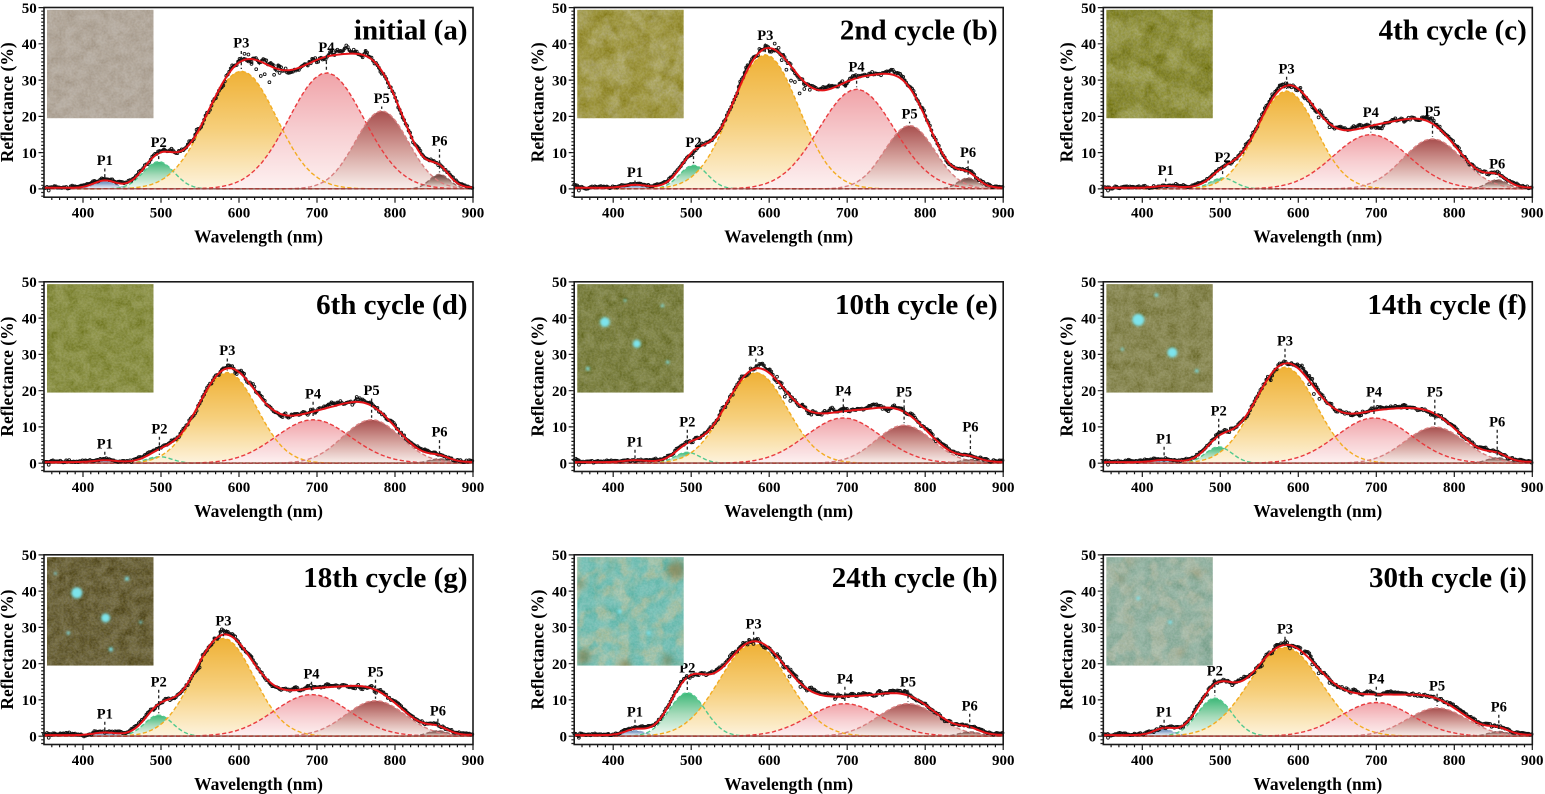 The width and height of the screenshot is (1545, 794). What do you see at coordinates (385, 578) in the screenshot?
I see `svg-text: 18th cycle (g)` at bounding box center [385, 578].